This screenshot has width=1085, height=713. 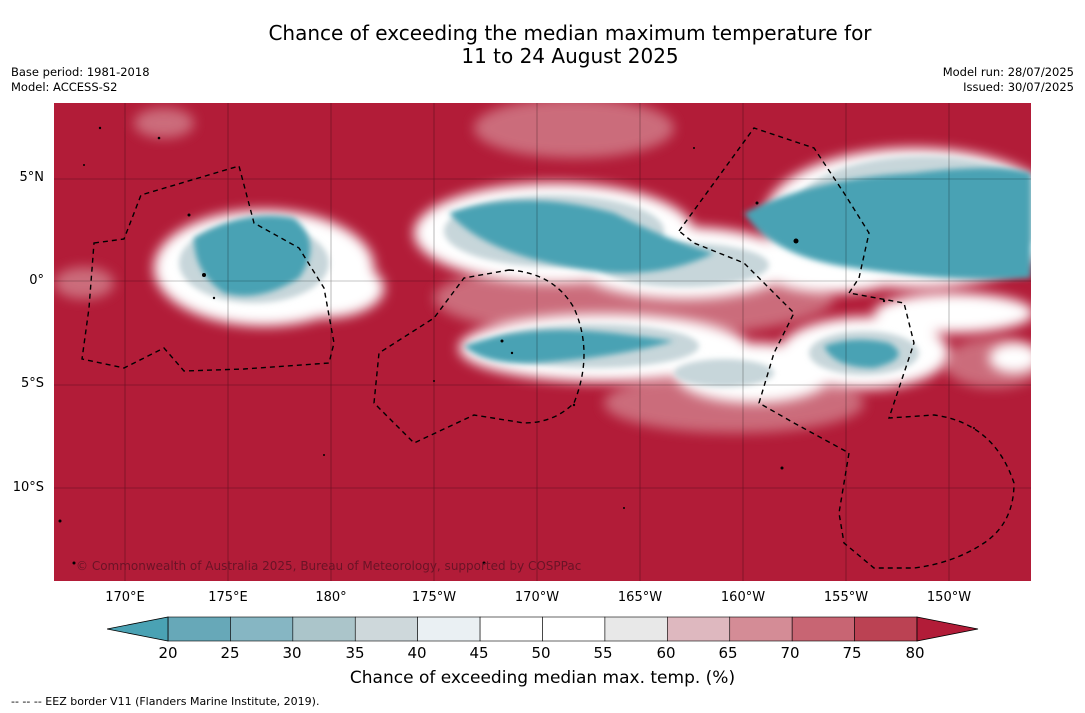 What do you see at coordinates (640, 597) in the screenshot?
I see `lon-label-165w: 165°W` at bounding box center [640, 597].